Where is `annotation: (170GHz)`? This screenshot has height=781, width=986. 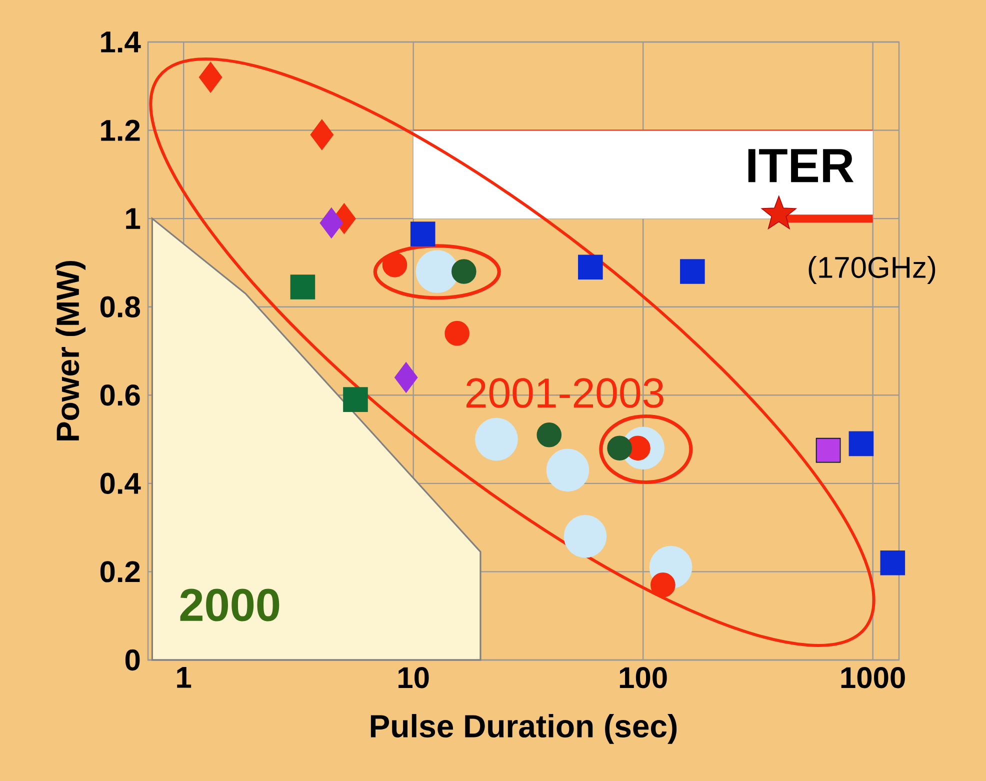 annotation: (170GHz) is located at coordinates (872, 270).